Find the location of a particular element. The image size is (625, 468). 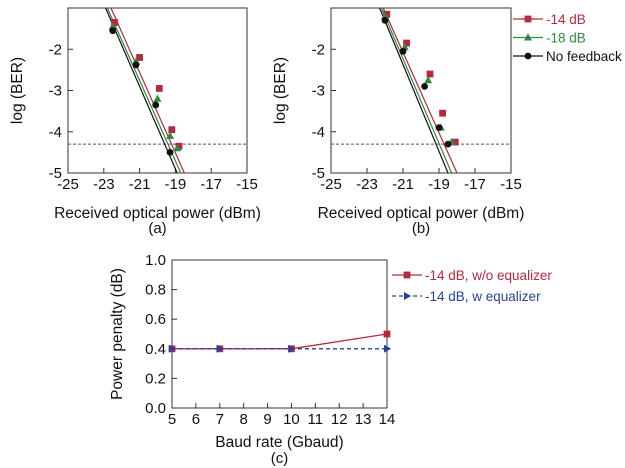

x-axis-label-2: Baud rate (Gbaud) is located at coordinates (279, 442).